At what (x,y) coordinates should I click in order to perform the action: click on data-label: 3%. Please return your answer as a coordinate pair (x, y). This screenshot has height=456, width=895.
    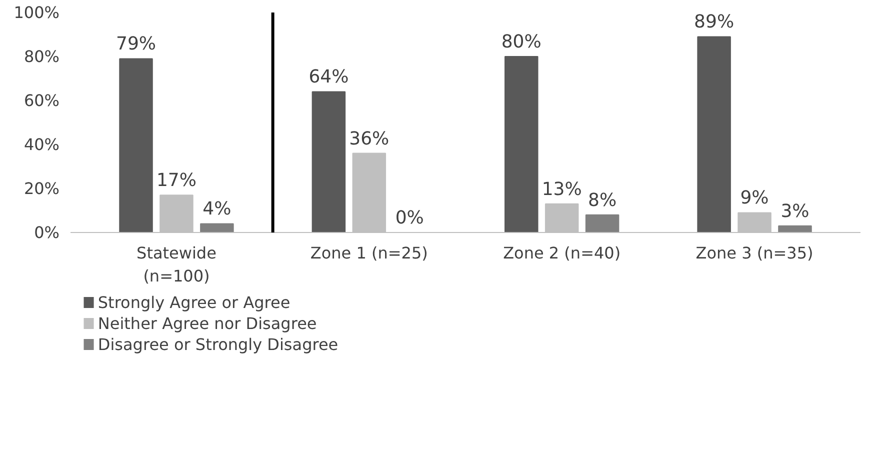
    Looking at the image, I should click on (795, 211).